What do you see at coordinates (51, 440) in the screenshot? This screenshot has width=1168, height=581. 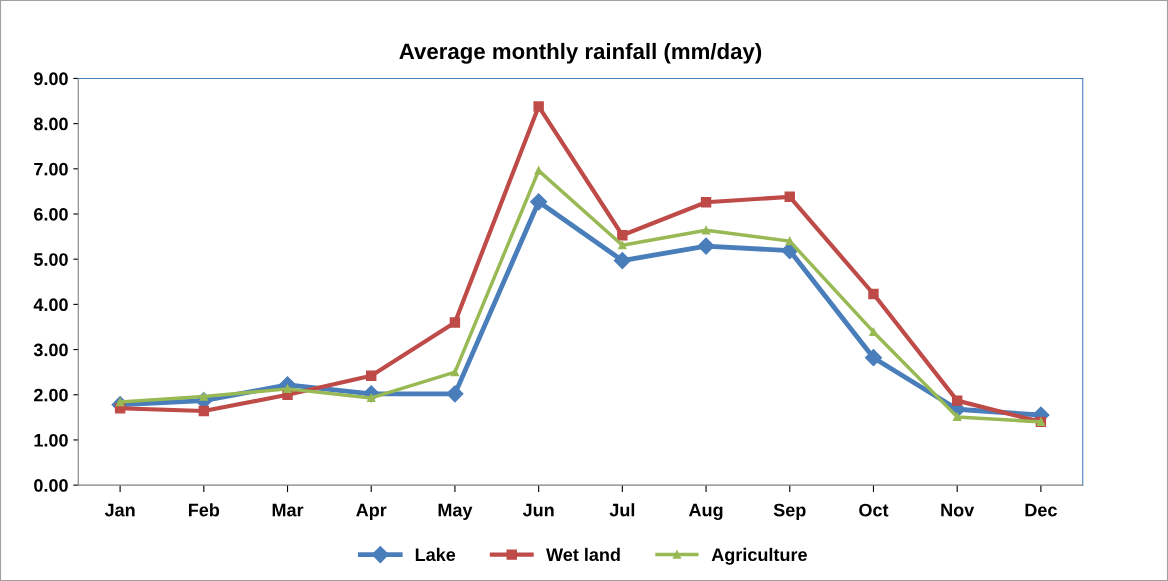 I see `y-tick-label: 1.00` at bounding box center [51, 440].